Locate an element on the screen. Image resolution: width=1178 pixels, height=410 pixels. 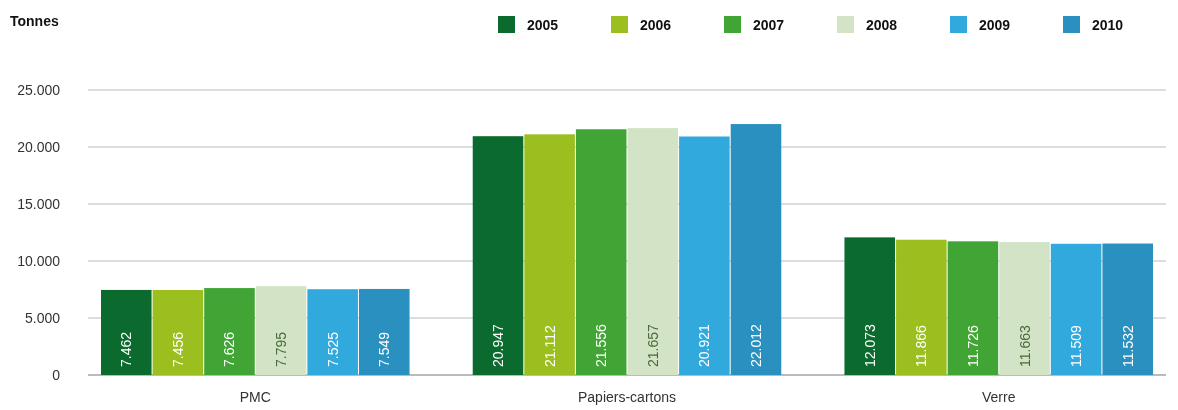
data-label: 7.456 is located at coordinates (177, 349).